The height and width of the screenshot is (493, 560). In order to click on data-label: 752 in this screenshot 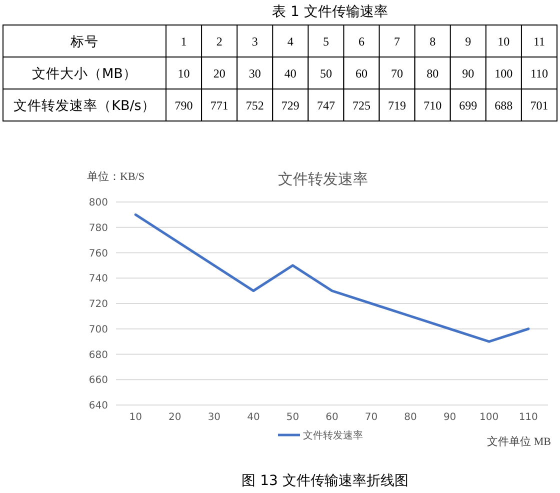, I will do `click(255, 105)`.